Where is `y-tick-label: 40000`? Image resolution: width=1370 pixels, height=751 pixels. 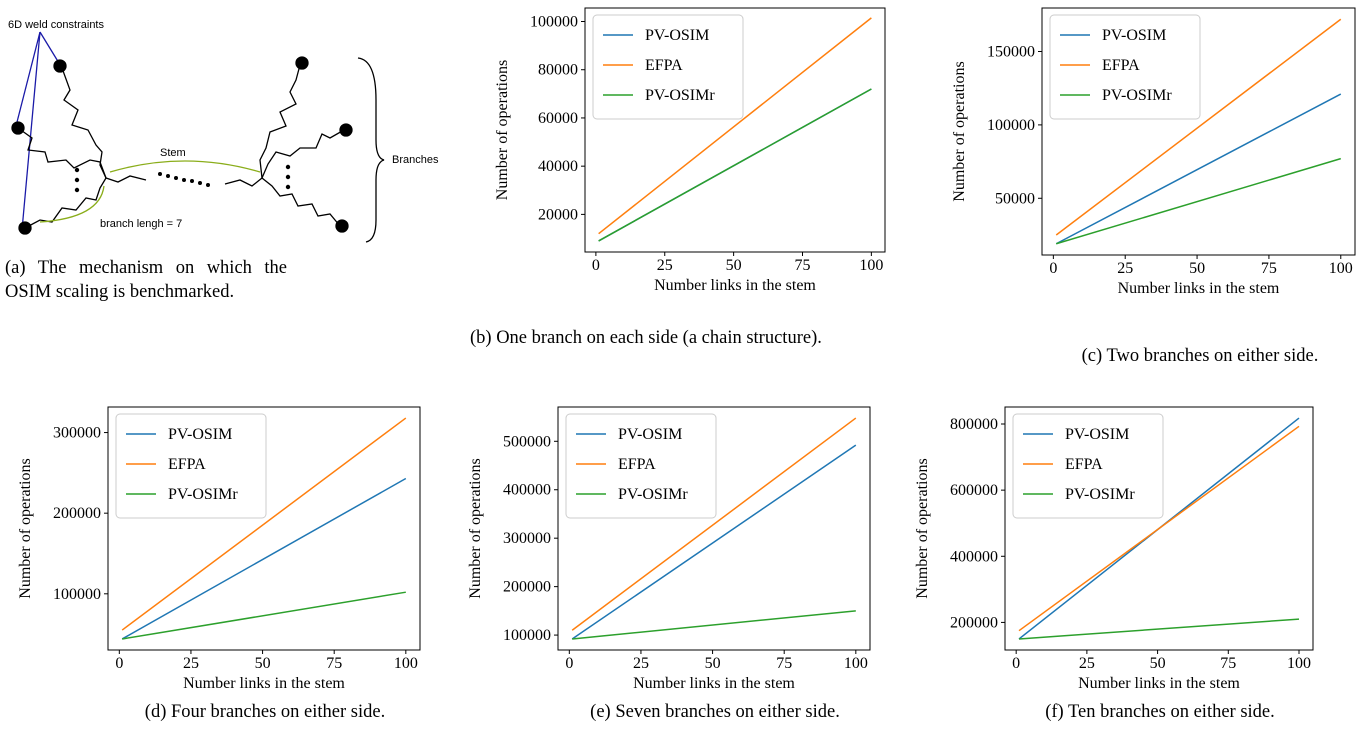 y-tick-label: 40000 is located at coordinates (558, 166).